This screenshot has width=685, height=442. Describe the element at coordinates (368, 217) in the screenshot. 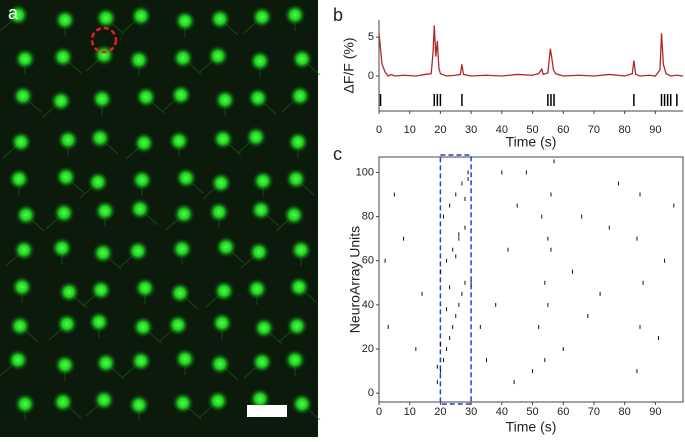

I see `y-tick-label: 80` at that location.